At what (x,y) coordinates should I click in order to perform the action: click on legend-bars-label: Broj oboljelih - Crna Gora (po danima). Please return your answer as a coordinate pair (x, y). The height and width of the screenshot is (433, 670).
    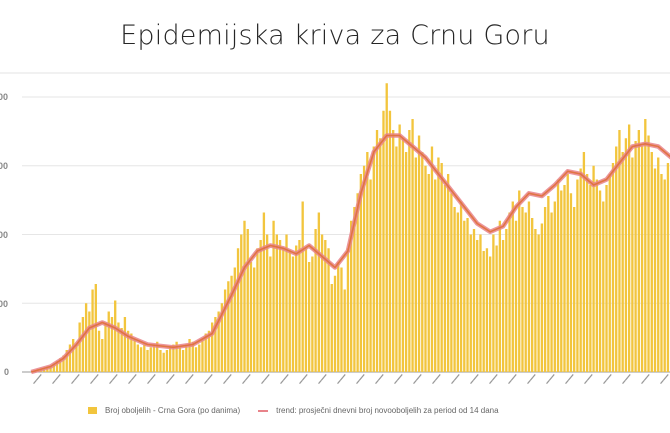
    Looking at the image, I should click on (173, 410).